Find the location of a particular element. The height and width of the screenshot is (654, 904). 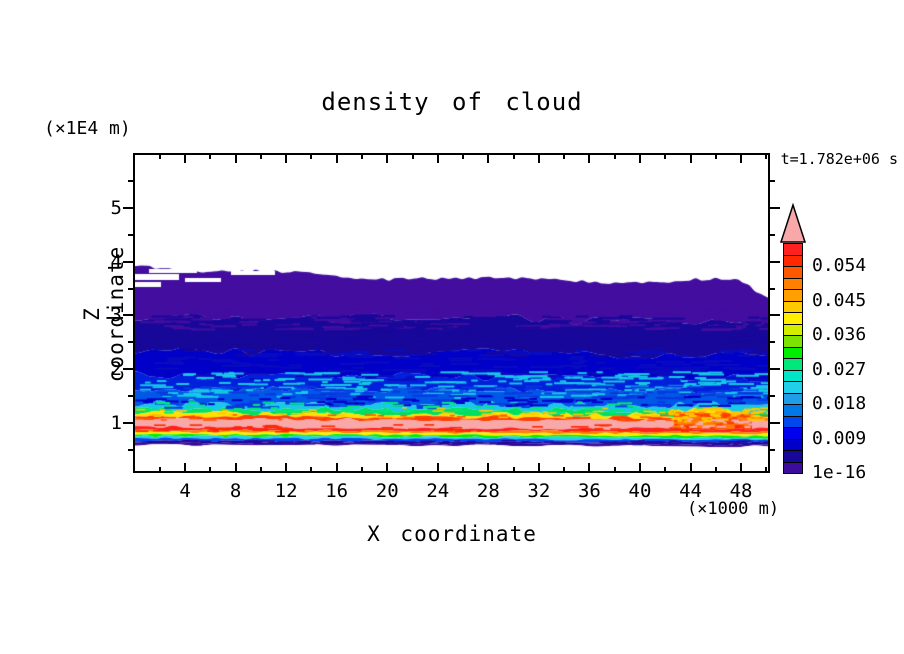

z-tick-label: 4 is located at coordinates (116, 261).